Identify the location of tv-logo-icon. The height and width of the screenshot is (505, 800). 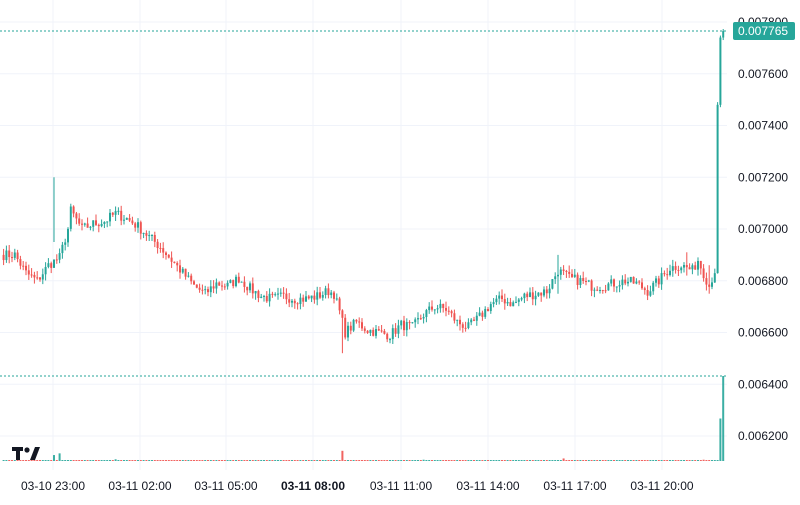
(26, 453).